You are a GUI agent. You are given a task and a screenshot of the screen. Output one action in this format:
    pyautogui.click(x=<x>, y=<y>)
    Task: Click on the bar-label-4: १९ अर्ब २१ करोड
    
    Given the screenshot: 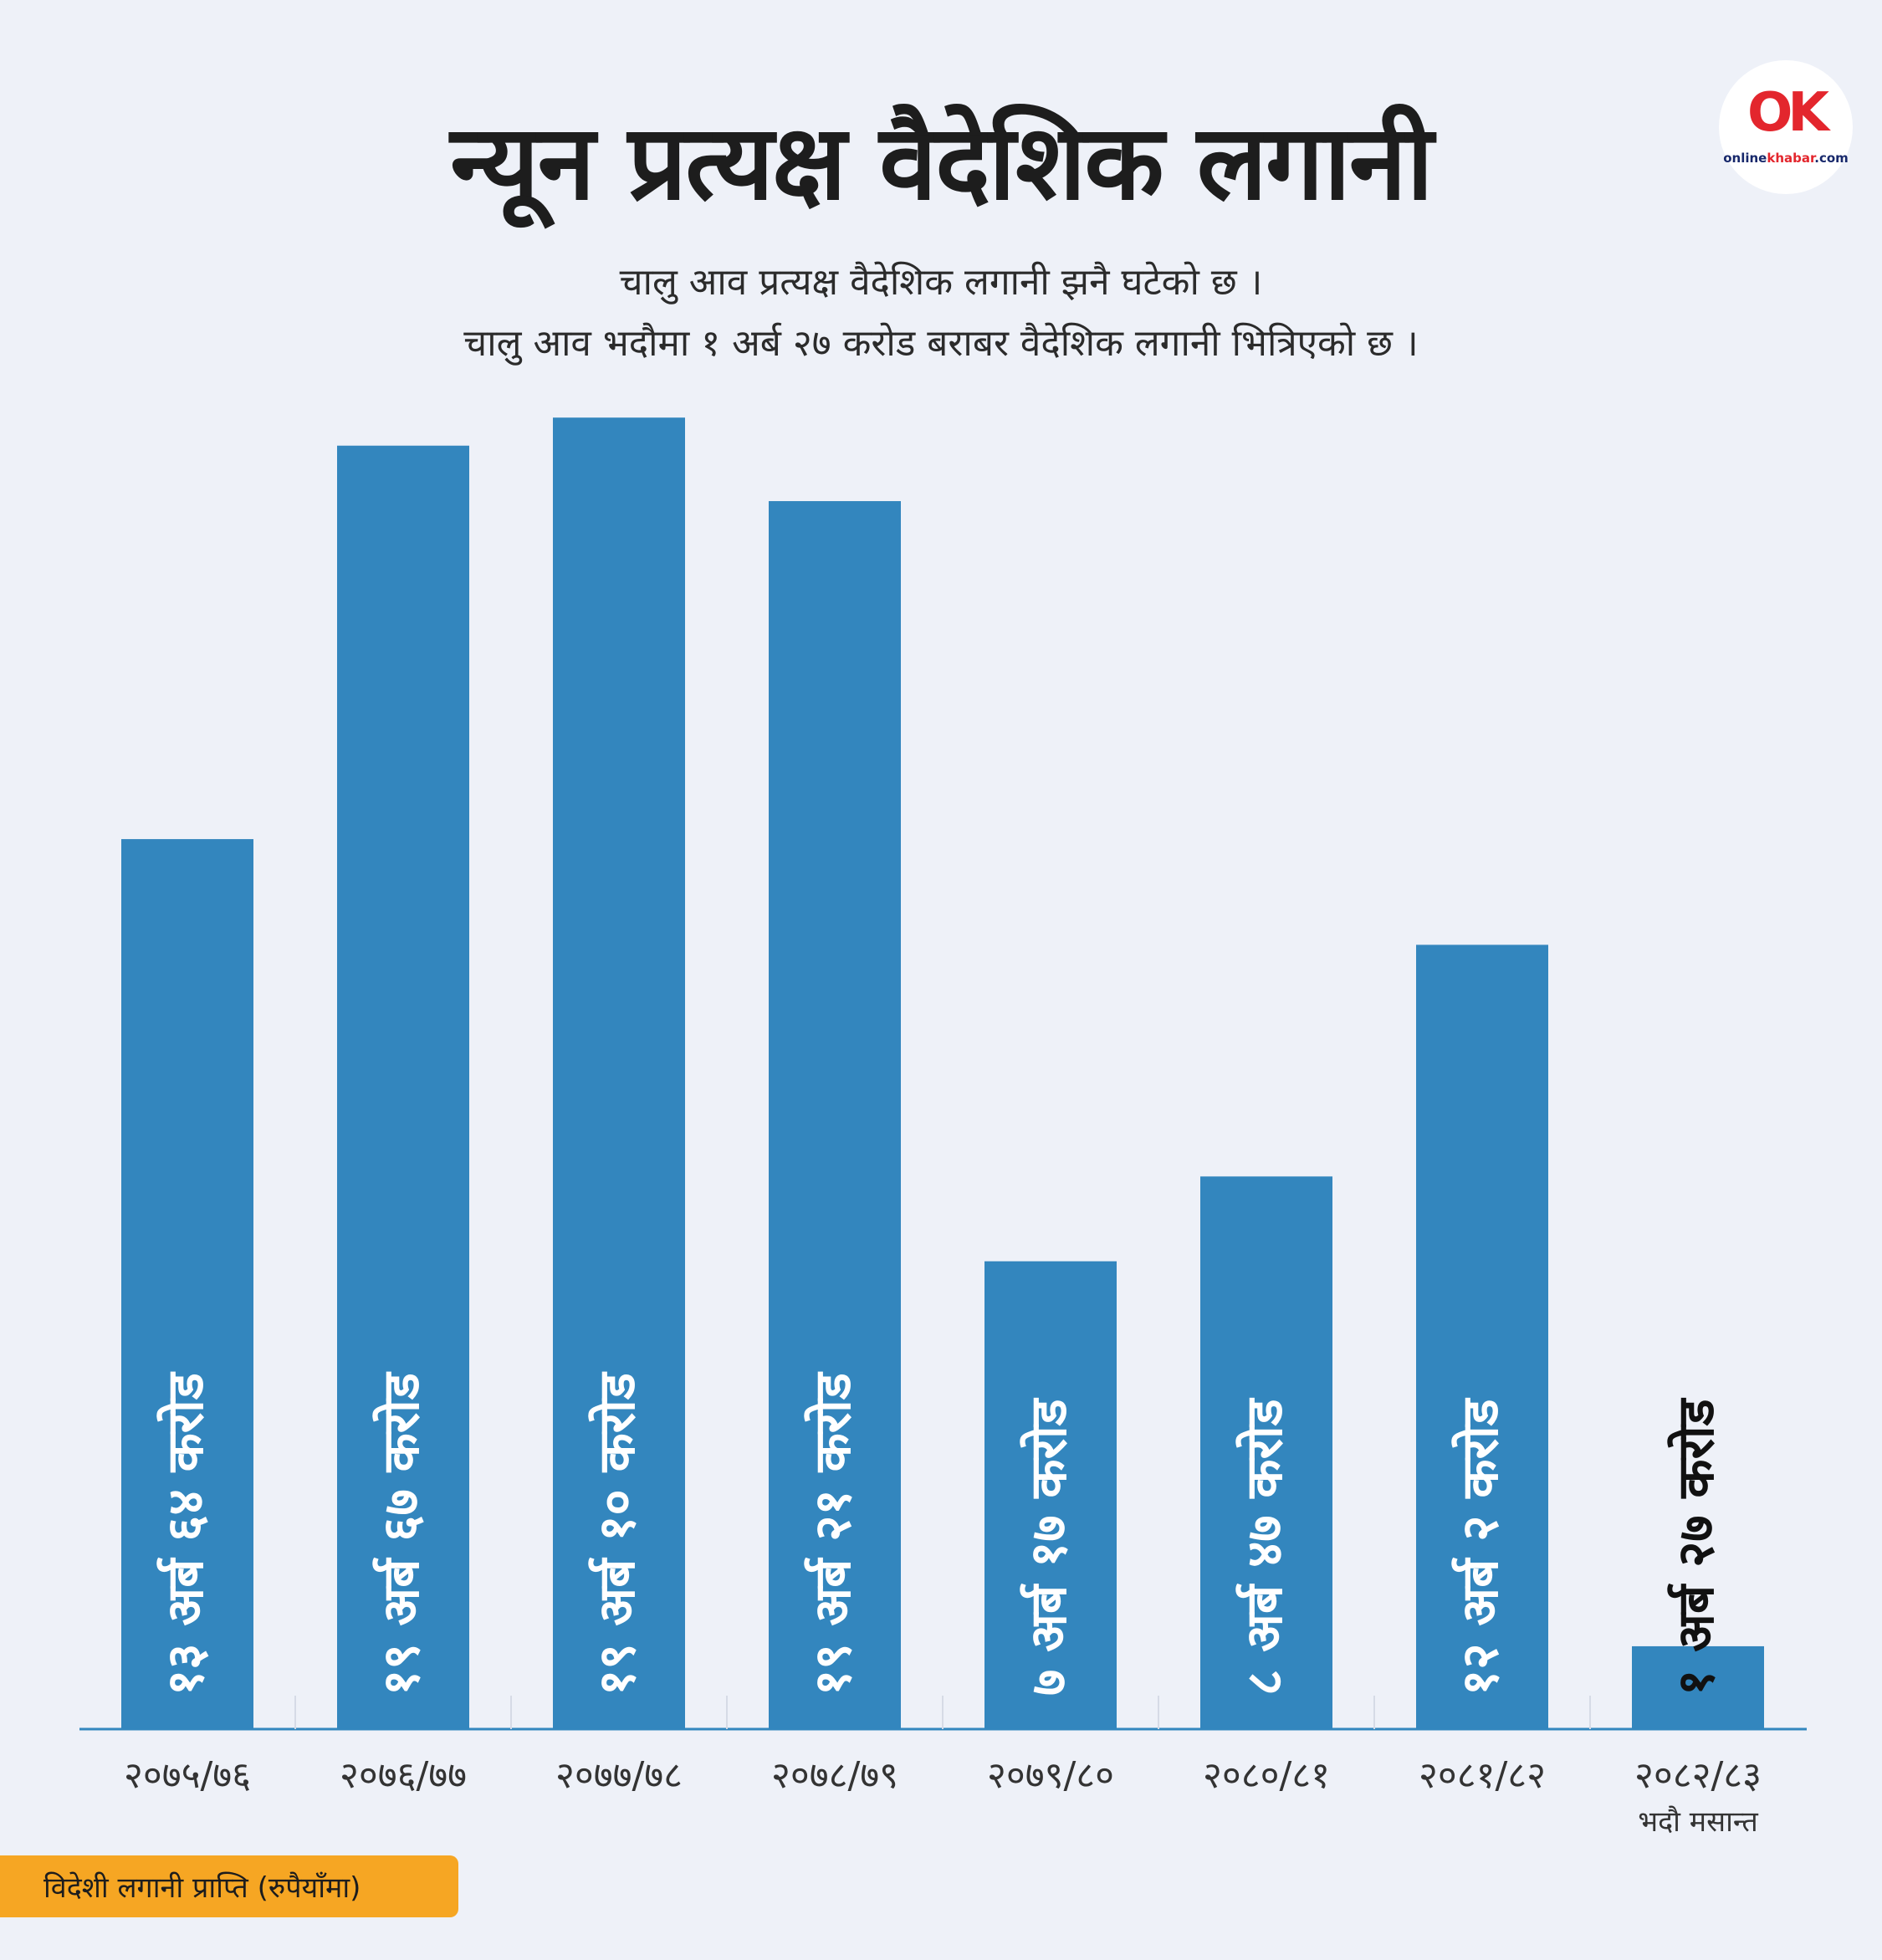 What is the action you would take?
    pyautogui.click(x=833, y=1533)
    